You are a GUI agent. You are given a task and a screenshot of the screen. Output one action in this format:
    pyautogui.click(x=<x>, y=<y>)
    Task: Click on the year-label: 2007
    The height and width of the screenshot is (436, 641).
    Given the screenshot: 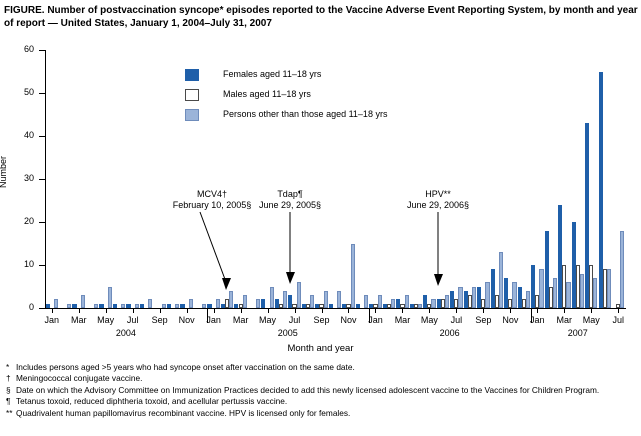 What is the action you would take?
    pyautogui.click(x=577, y=333)
    